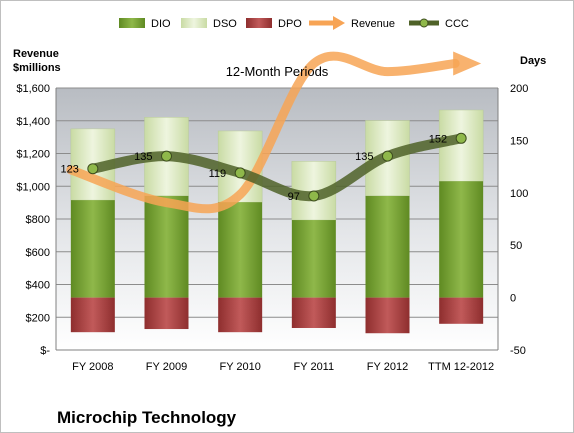 This screenshot has height=433, width=574. Describe the element at coordinates (461, 367) in the screenshot. I see `x-tick-label: TTM 12-2012` at that location.